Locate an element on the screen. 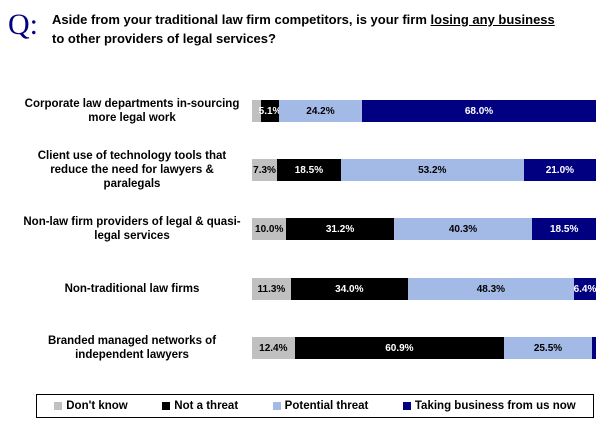  legend-item: Don't know is located at coordinates (91, 406).